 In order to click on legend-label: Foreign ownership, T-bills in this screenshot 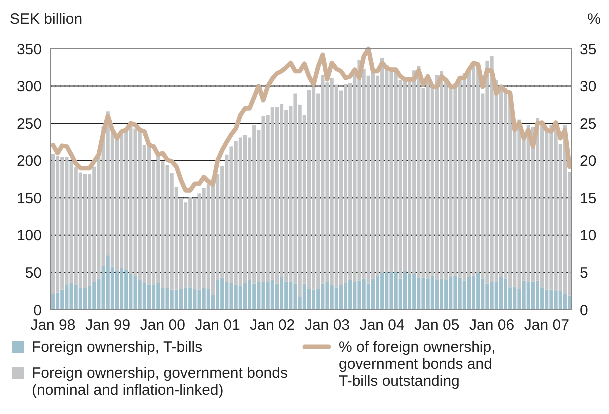, I will do `click(117, 347)`.